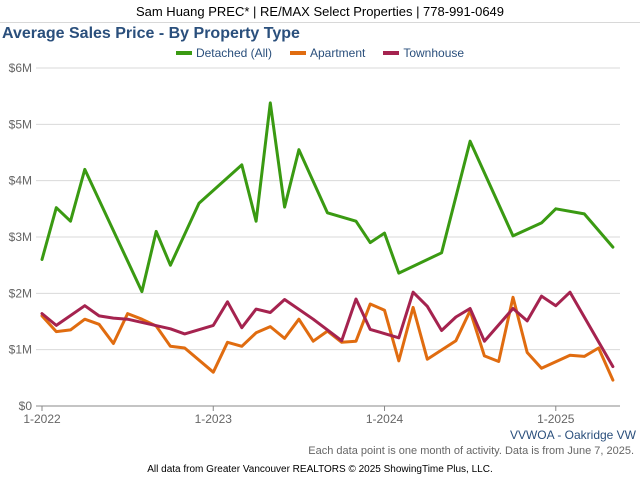  I want to click on legend-item-townhouse: Townhouse, so click(423, 53).